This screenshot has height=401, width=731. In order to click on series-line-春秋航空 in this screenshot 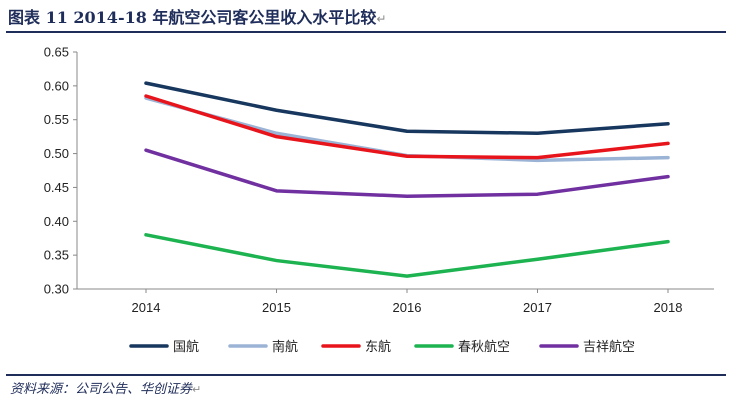, I will do `click(407, 255)`.